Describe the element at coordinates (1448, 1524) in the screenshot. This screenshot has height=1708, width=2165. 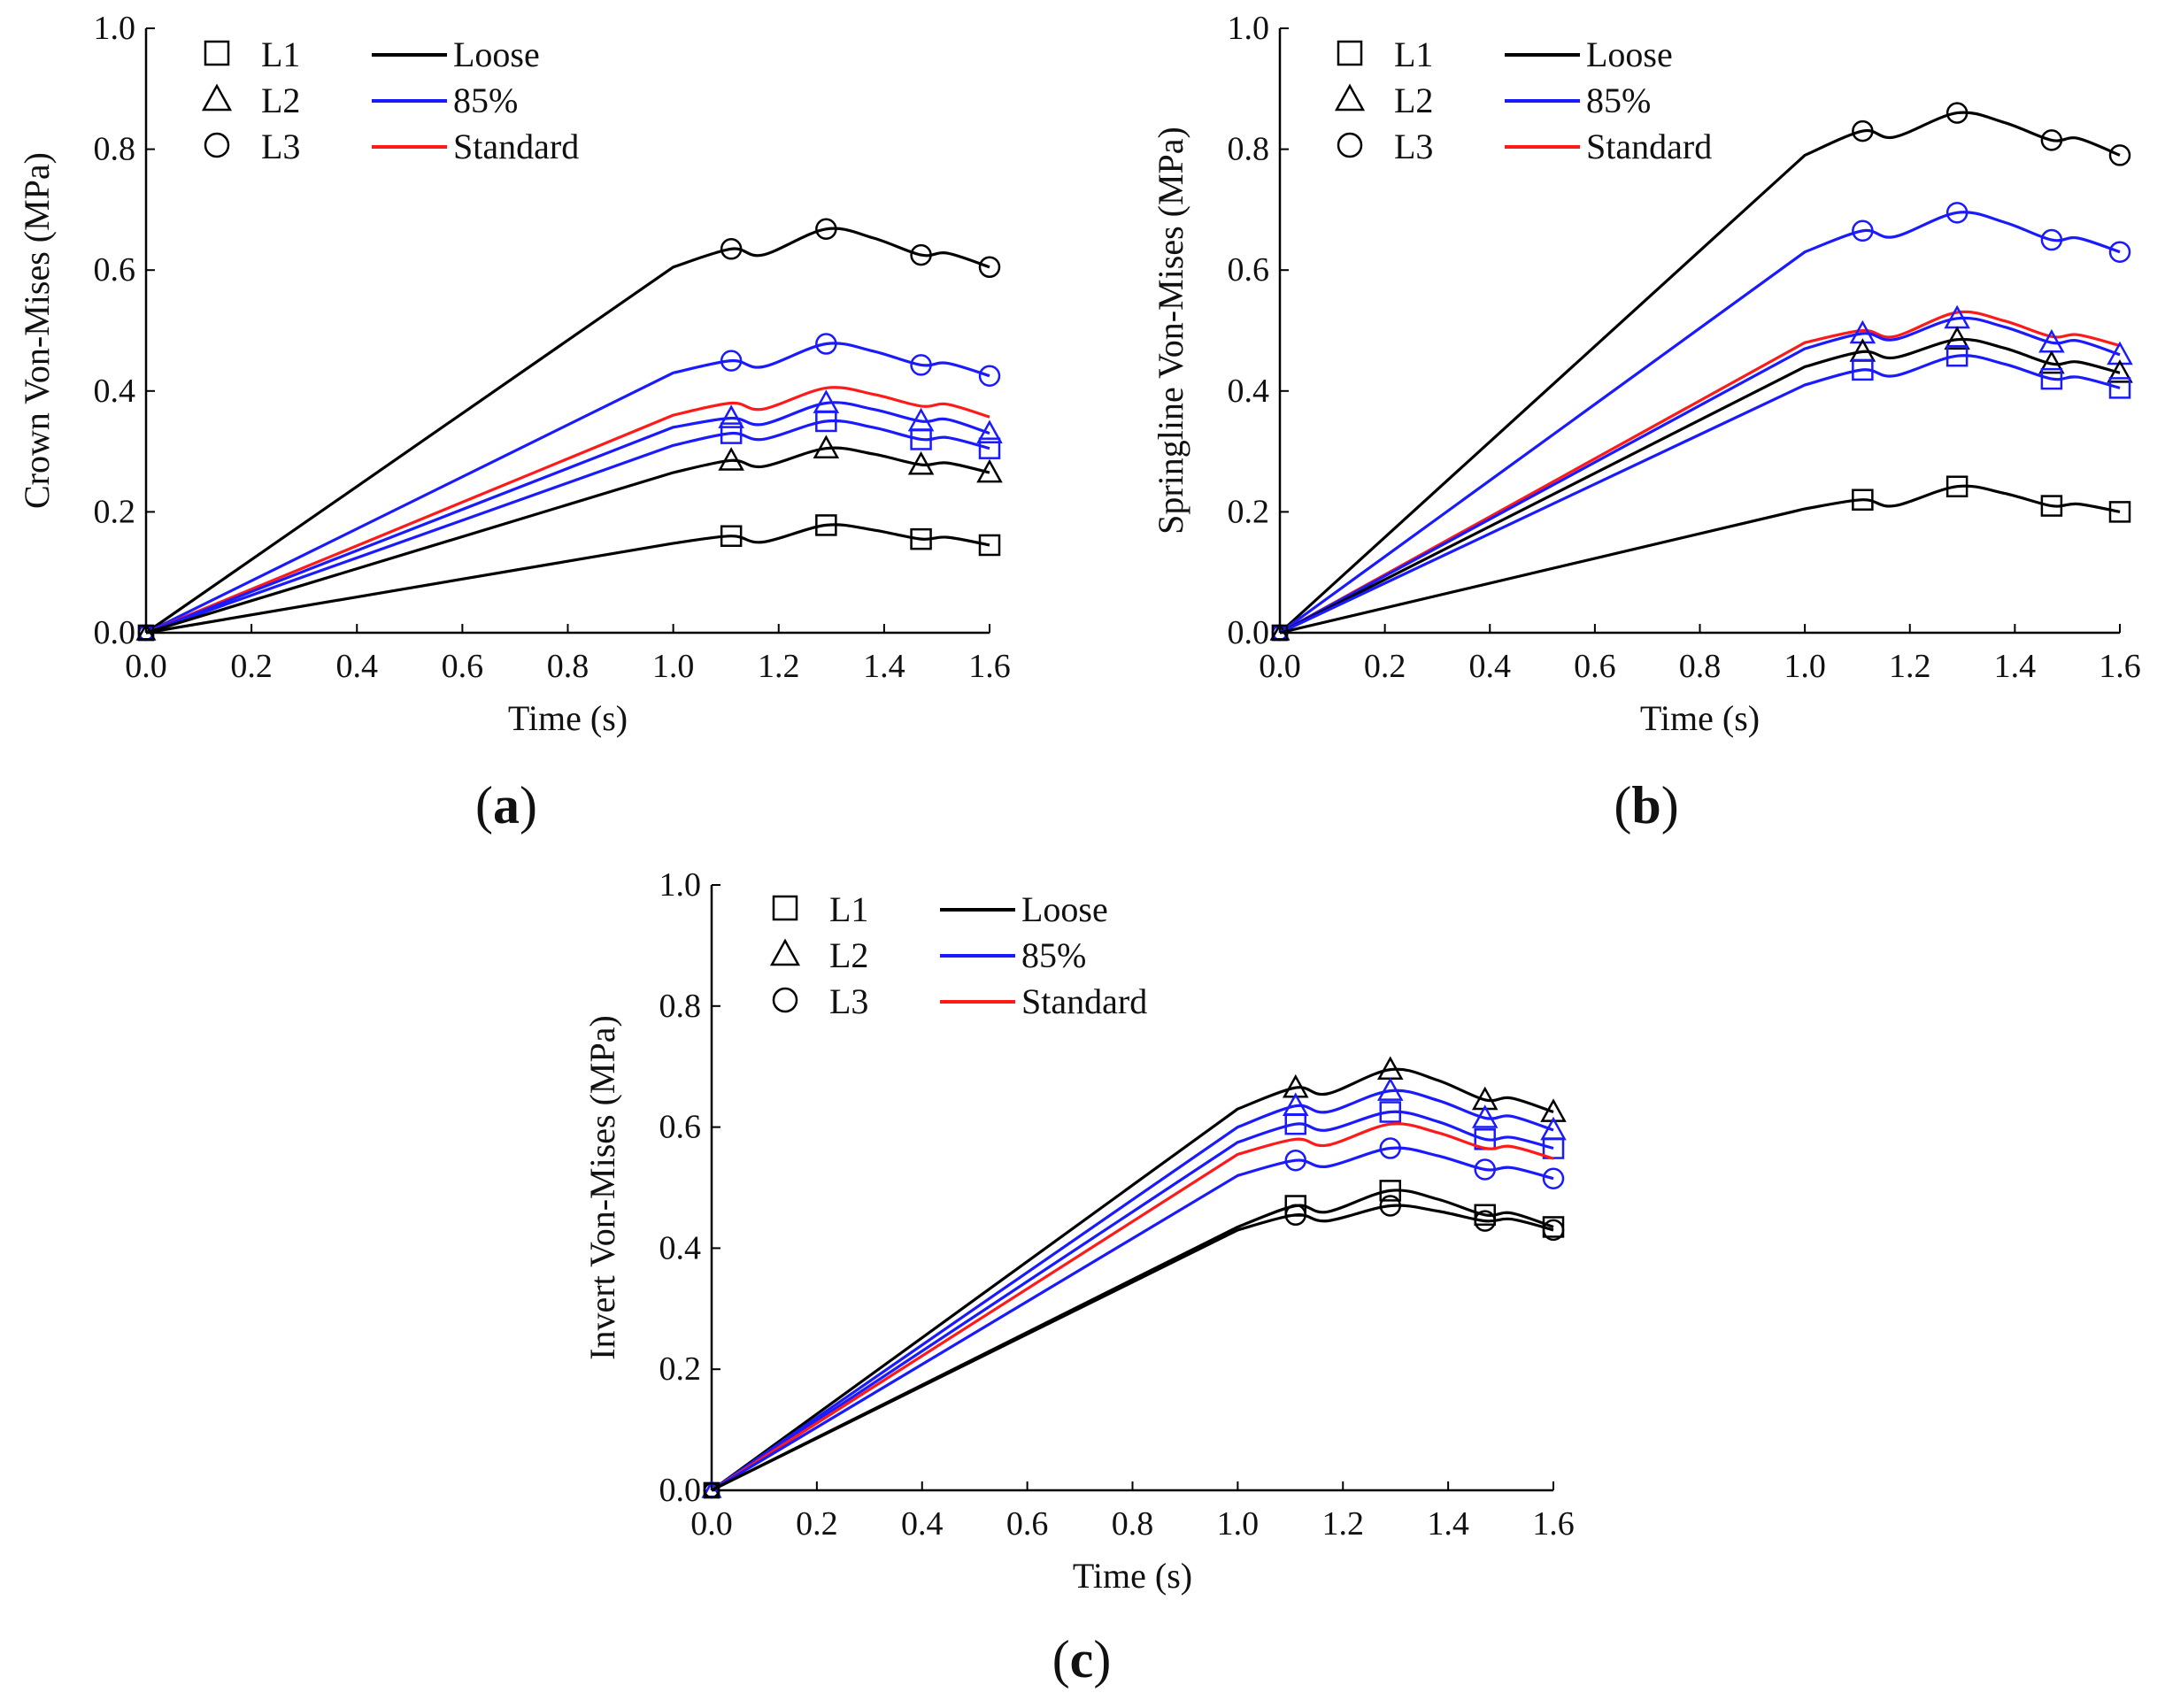
I see `x-tick-label: 1.4` at that location.